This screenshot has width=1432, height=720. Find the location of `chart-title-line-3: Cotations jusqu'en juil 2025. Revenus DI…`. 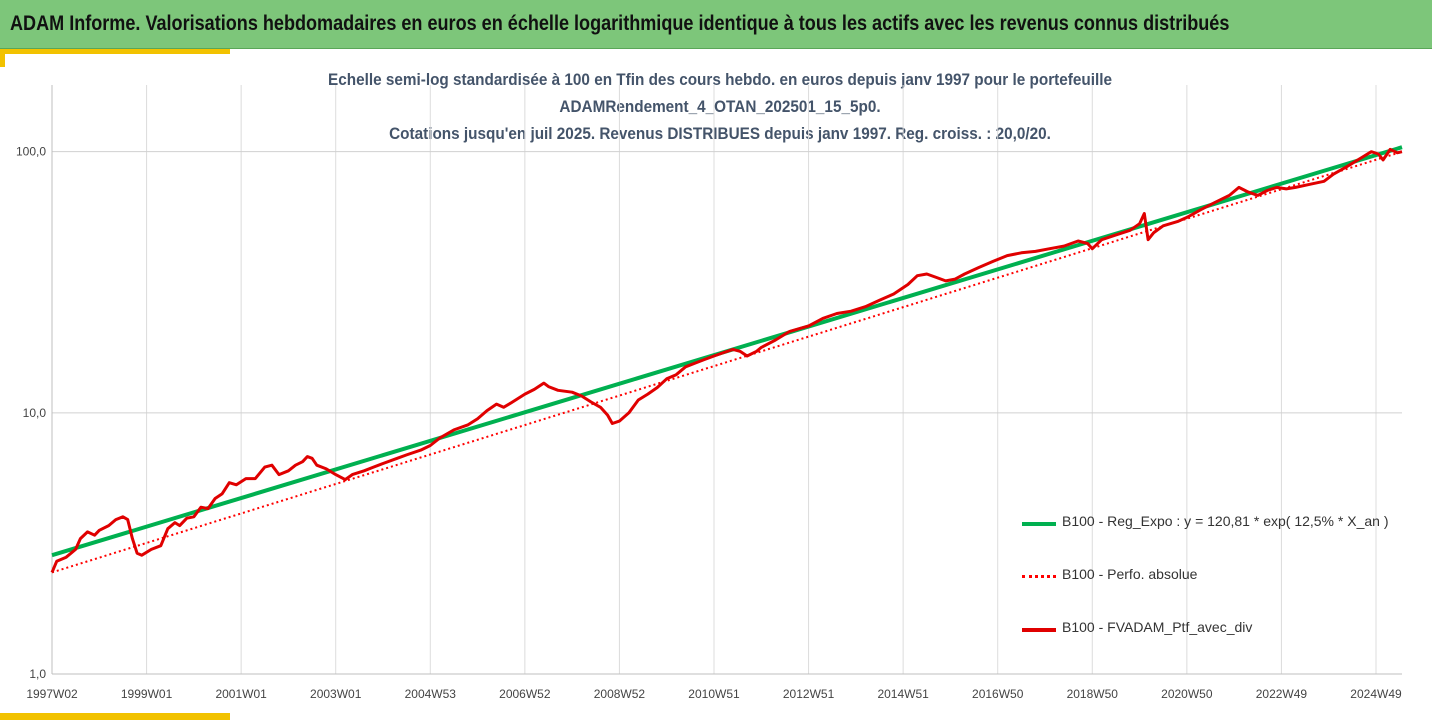

chart-title-line-3: Cotations jusqu'en juil 2025. Revenus DI… is located at coordinates (720, 133).